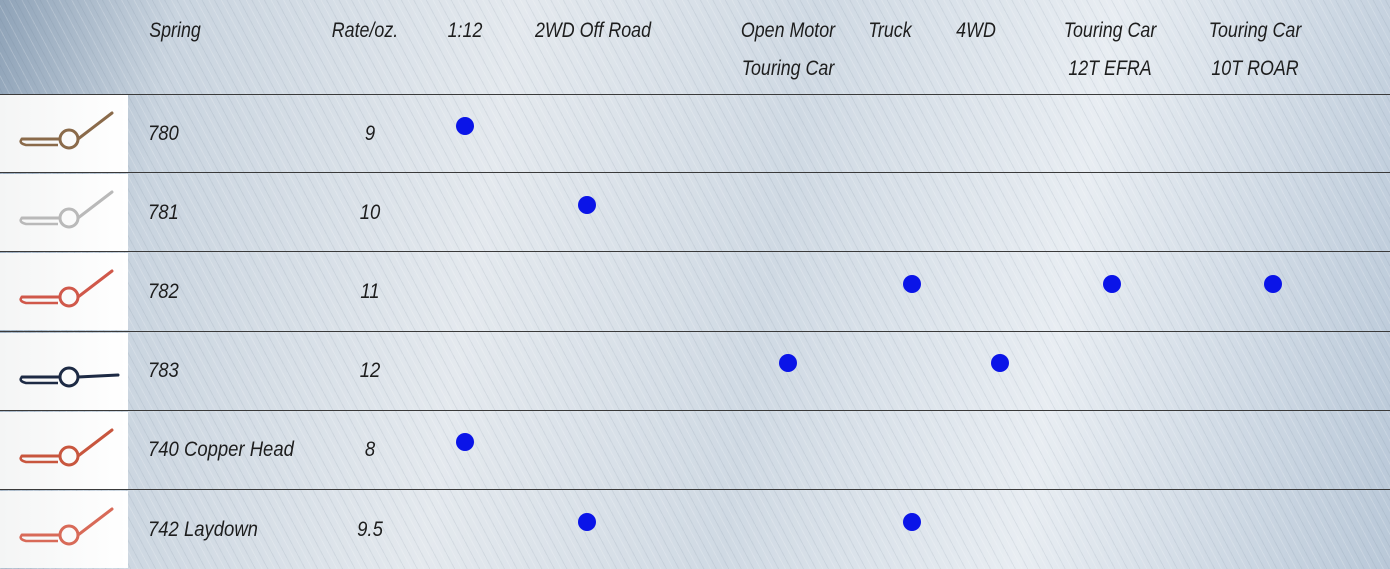  Describe the element at coordinates (163, 371) in the screenshot. I see `spring-name: 783` at that location.